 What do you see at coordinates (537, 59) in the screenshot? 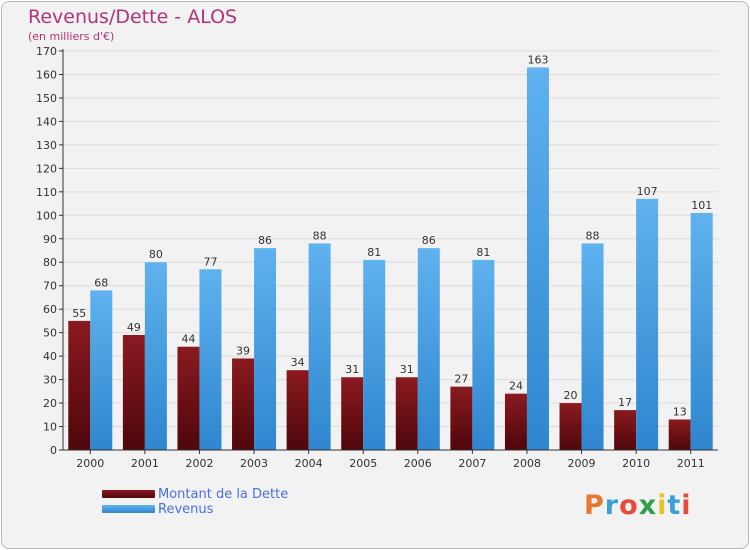
I see `data-label-revenus: 163` at bounding box center [537, 59].